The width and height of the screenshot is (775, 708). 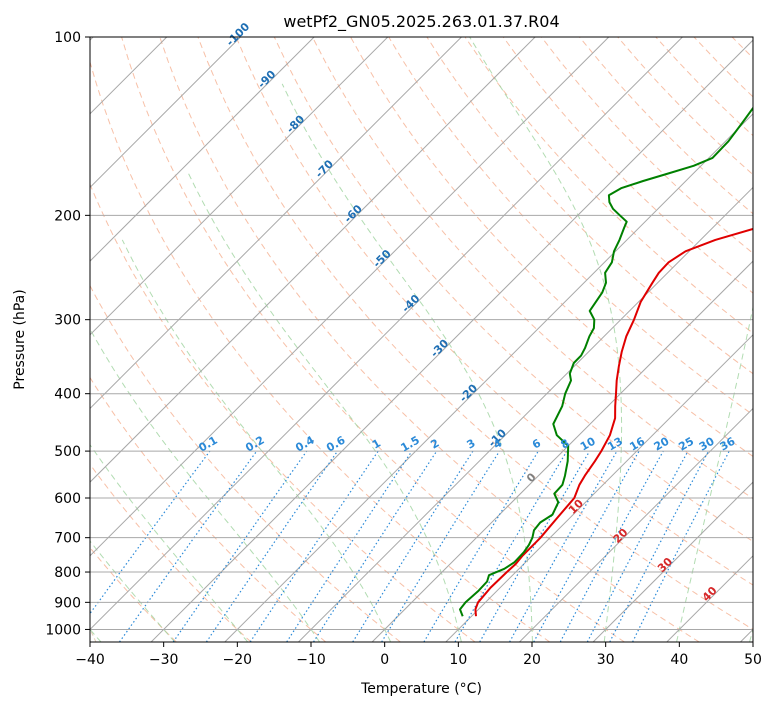 I want to click on y-tick-label: 800, so click(x=67, y=573).